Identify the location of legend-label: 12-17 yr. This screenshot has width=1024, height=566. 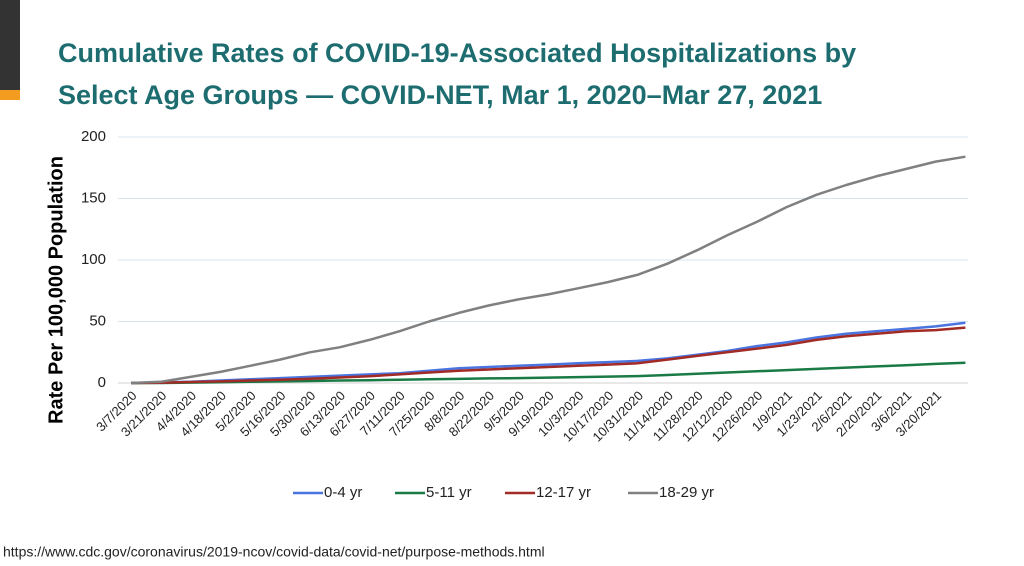
(563, 492).